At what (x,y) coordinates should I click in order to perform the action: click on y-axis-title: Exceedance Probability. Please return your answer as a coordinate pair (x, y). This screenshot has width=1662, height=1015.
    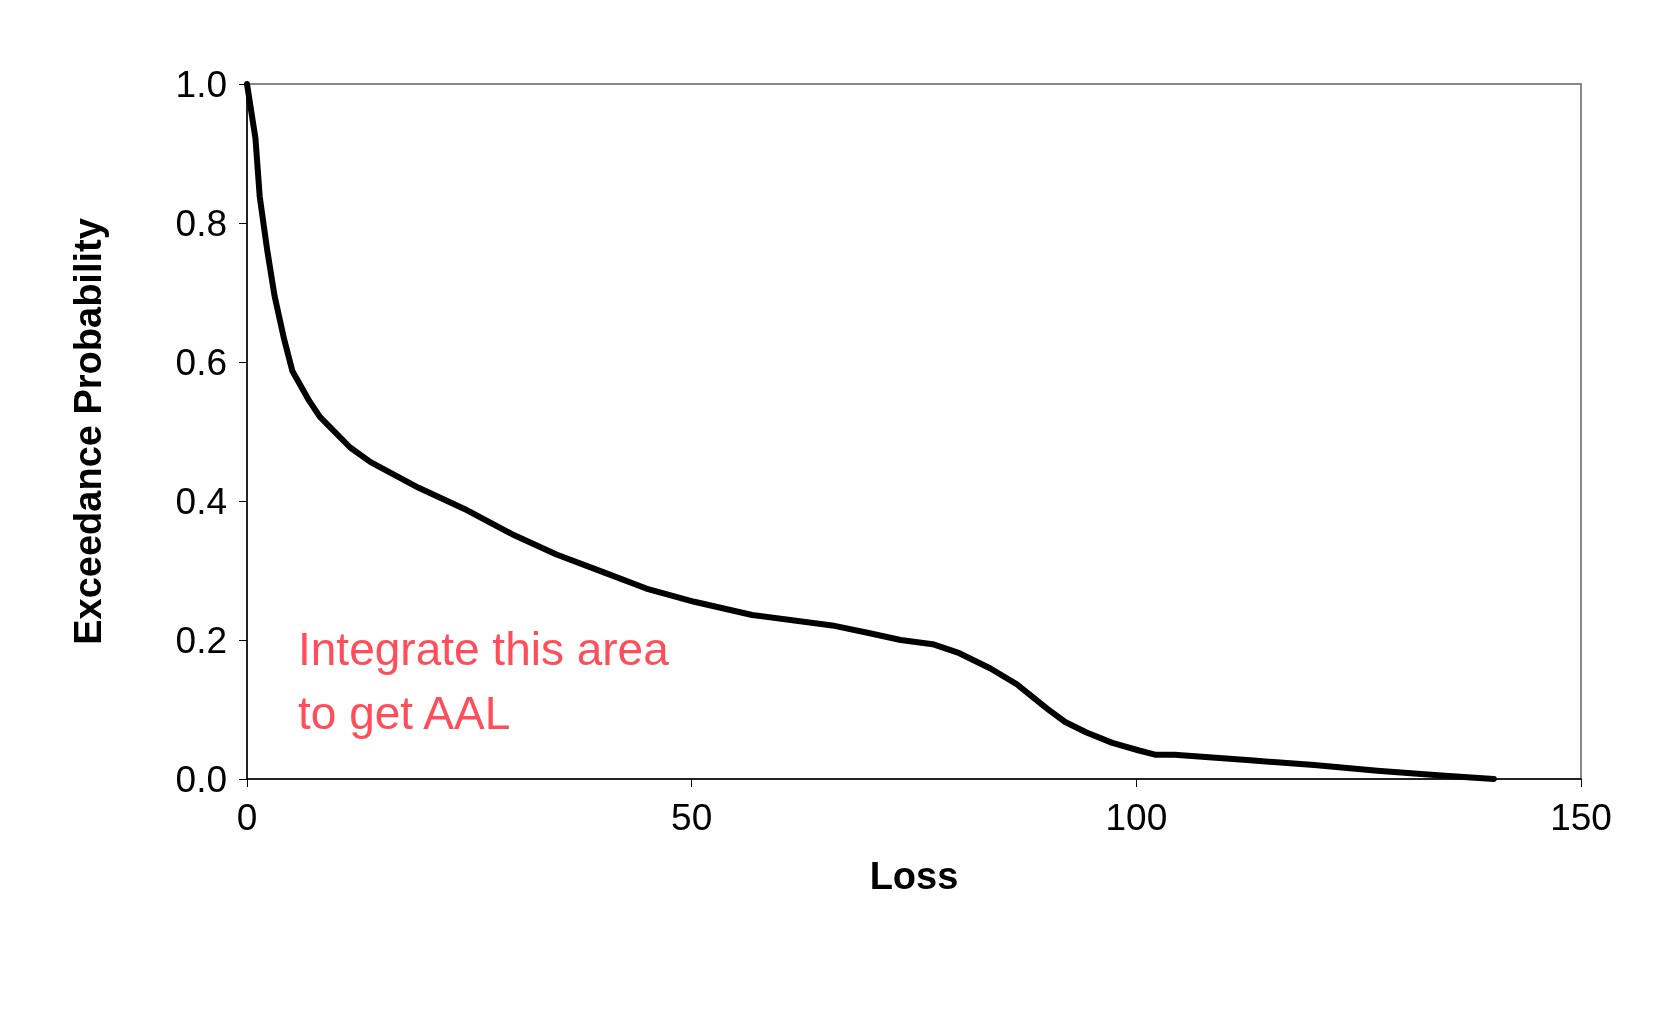
    Looking at the image, I should click on (88, 431).